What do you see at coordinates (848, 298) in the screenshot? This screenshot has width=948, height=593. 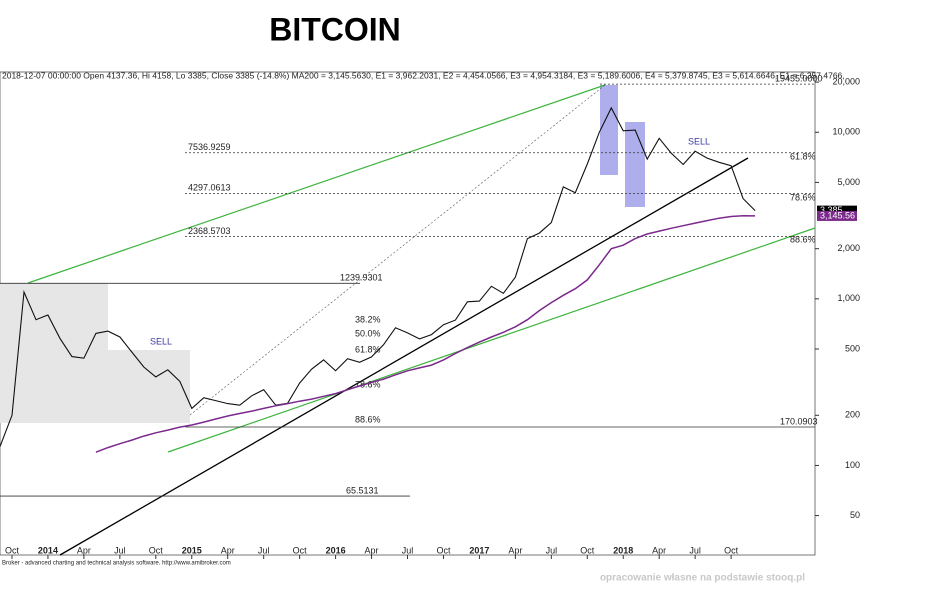 I see `y-tick-label: 1,000` at bounding box center [848, 298].